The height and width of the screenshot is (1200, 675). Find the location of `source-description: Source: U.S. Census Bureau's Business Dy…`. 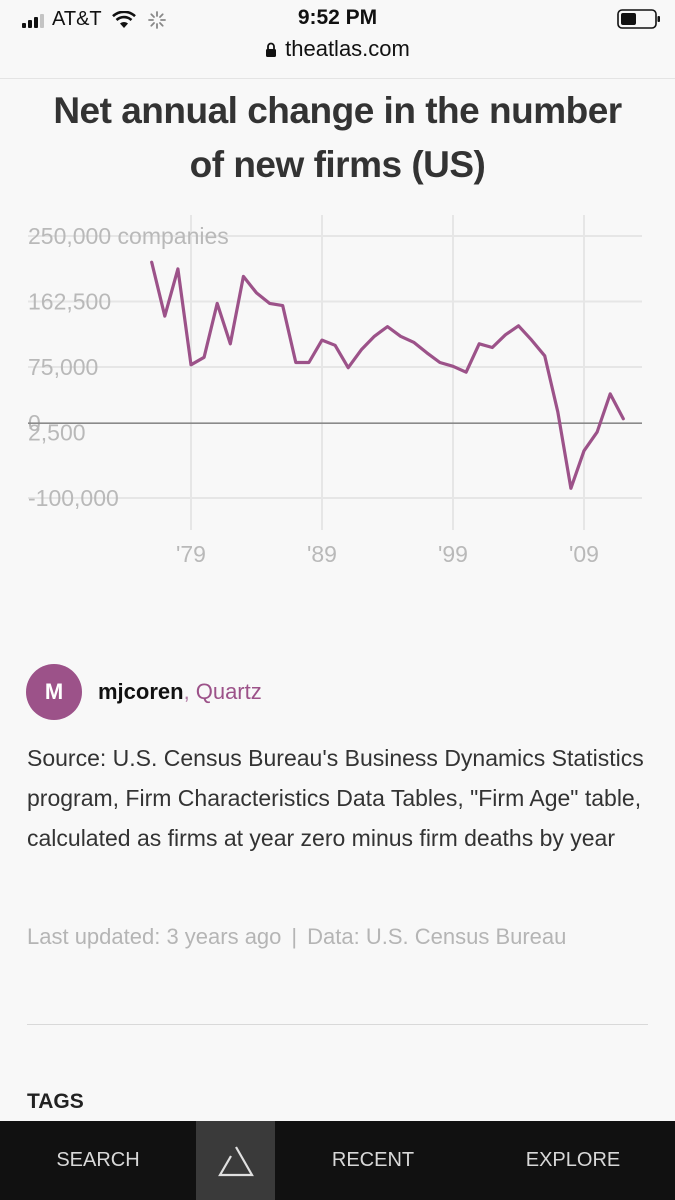

source-description: Source: U.S. Census Bureau's Business Dy… is located at coordinates (335, 798).